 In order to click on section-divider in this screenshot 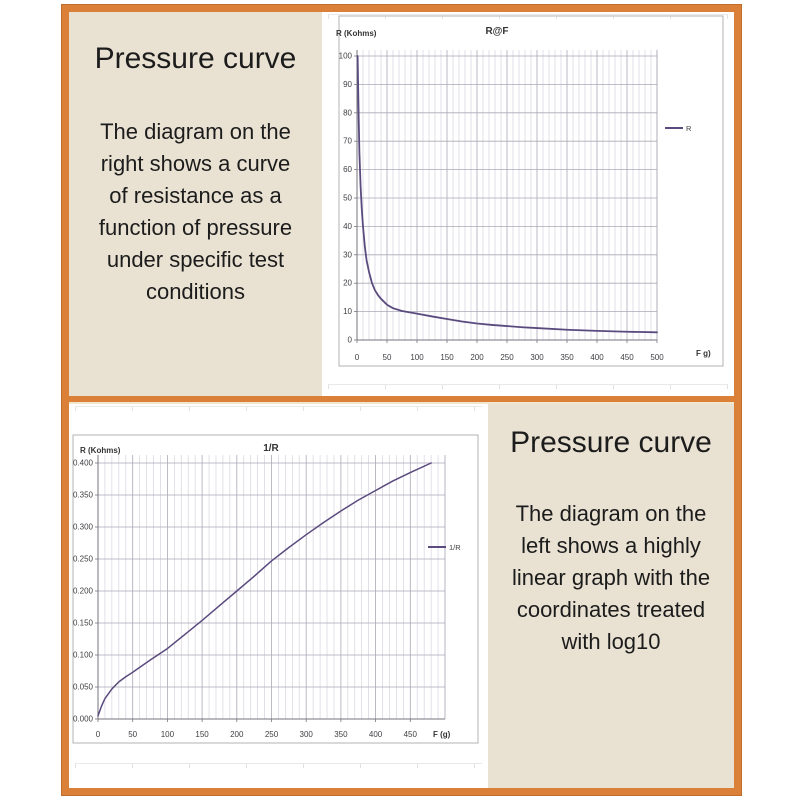, I will do `click(401, 400)`.